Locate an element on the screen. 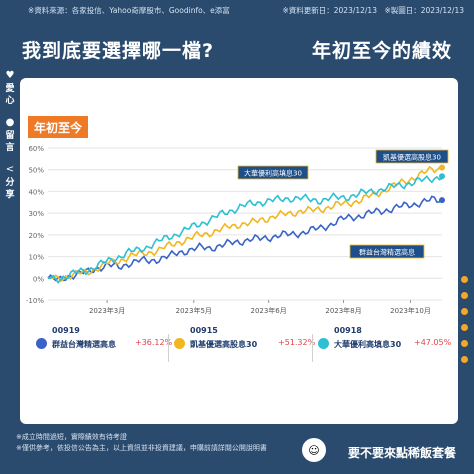 This screenshot has width=474, height=474. share-icon: < is located at coordinates (10, 169).